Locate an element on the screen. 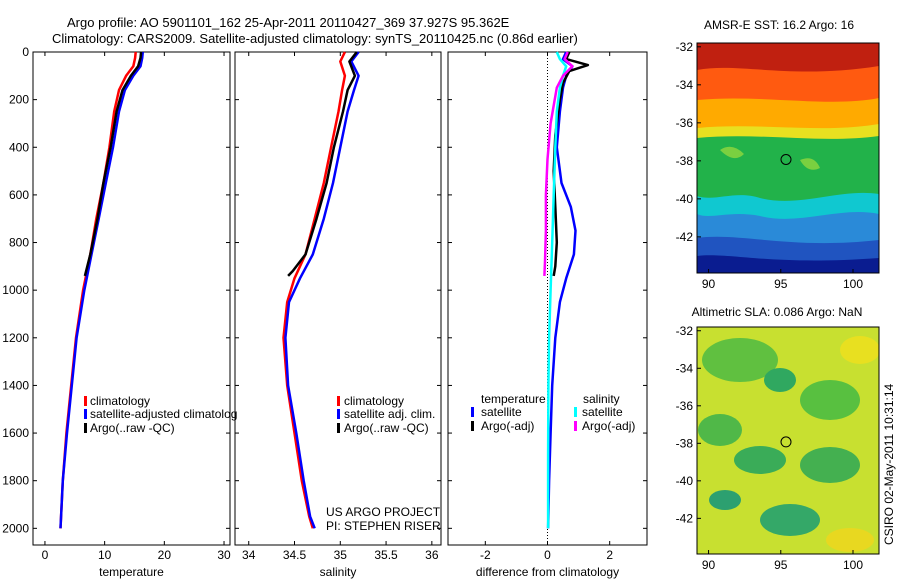  y-tick-label: 2000 is located at coordinates (15, 528).